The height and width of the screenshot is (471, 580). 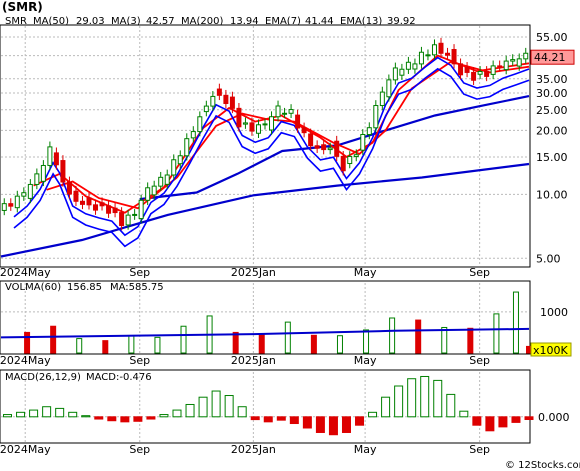 I want to click on volume-legend-value: 156.85, so click(x=84, y=287).